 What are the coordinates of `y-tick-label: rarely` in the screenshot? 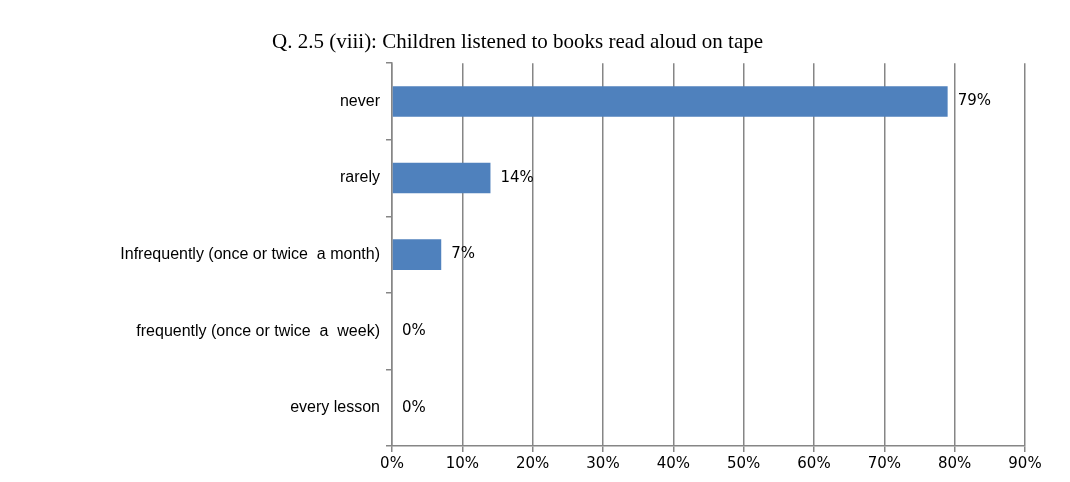 It's located at (359, 177).